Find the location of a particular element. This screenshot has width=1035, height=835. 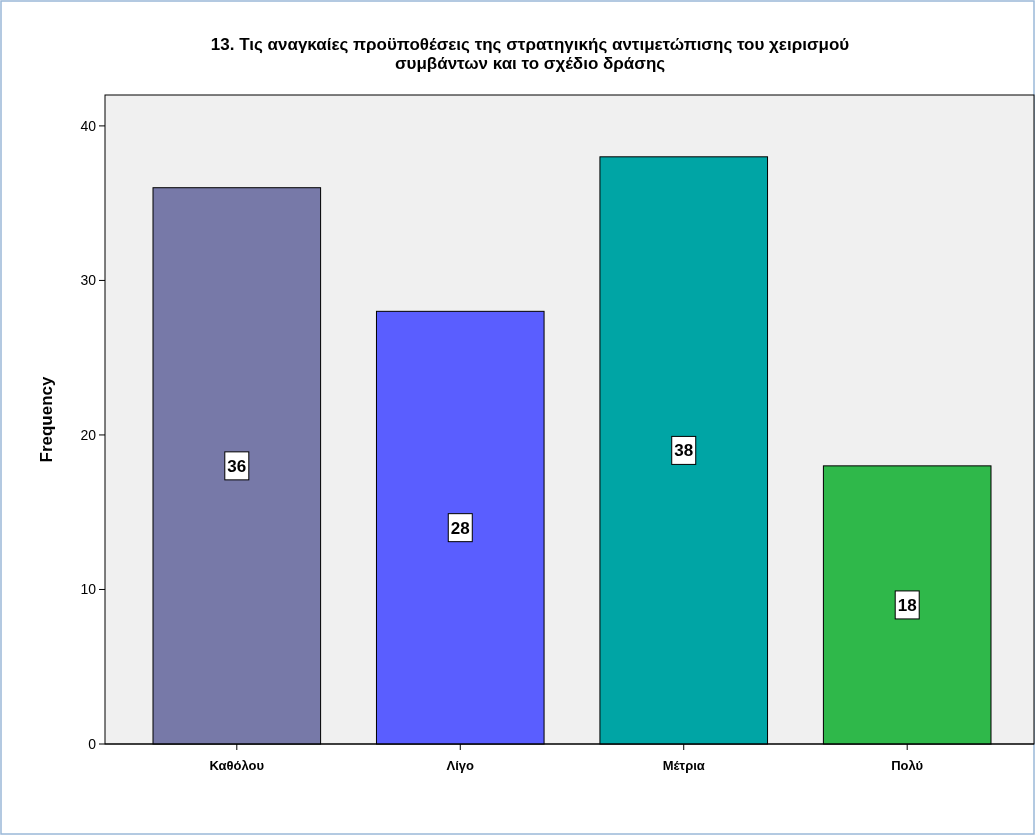

data-label: 36 is located at coordinates (237, 466).